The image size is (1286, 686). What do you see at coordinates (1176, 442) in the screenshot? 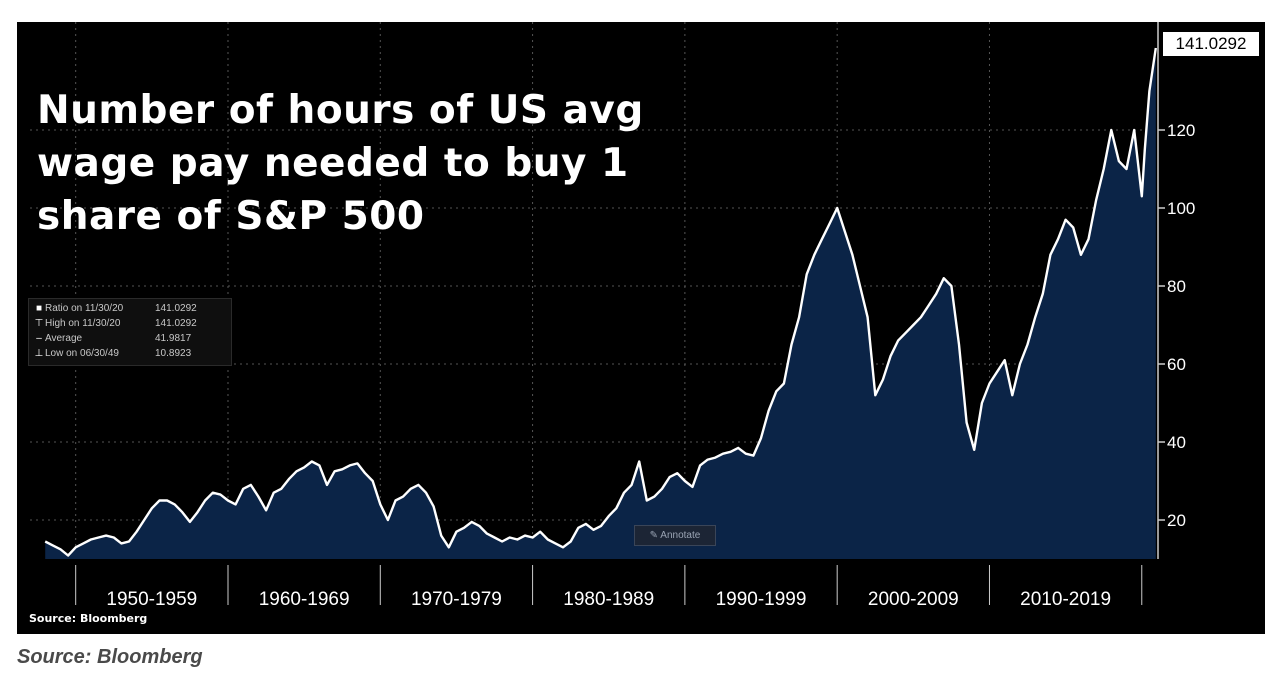
I see `y-tick-label: 40` at bounding box center [1176, 442].